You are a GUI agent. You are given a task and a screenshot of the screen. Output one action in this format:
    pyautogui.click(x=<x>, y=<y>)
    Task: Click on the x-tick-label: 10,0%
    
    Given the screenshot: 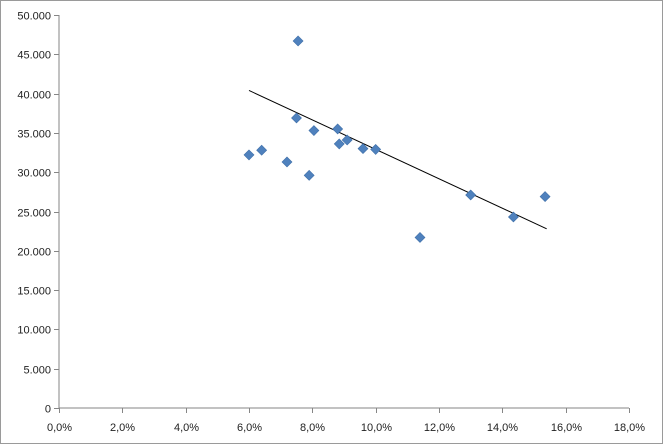 What is the action you would take?
    pyautogui.click(x=376, y=428)
    